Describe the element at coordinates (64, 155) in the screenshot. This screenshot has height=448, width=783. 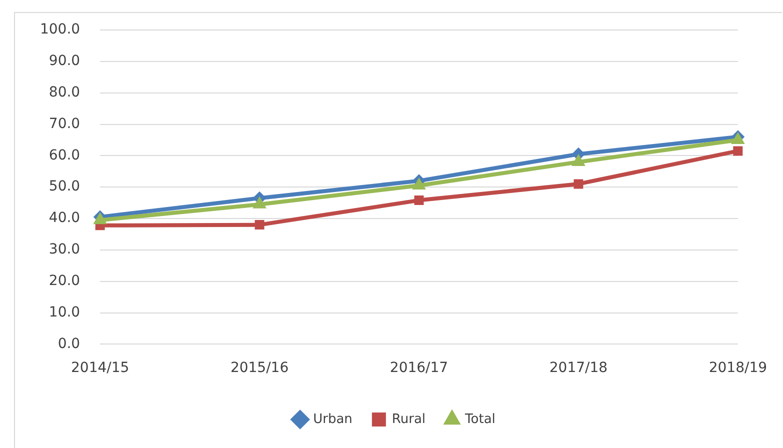
I see `y-tick-label: 60.0` at that location.